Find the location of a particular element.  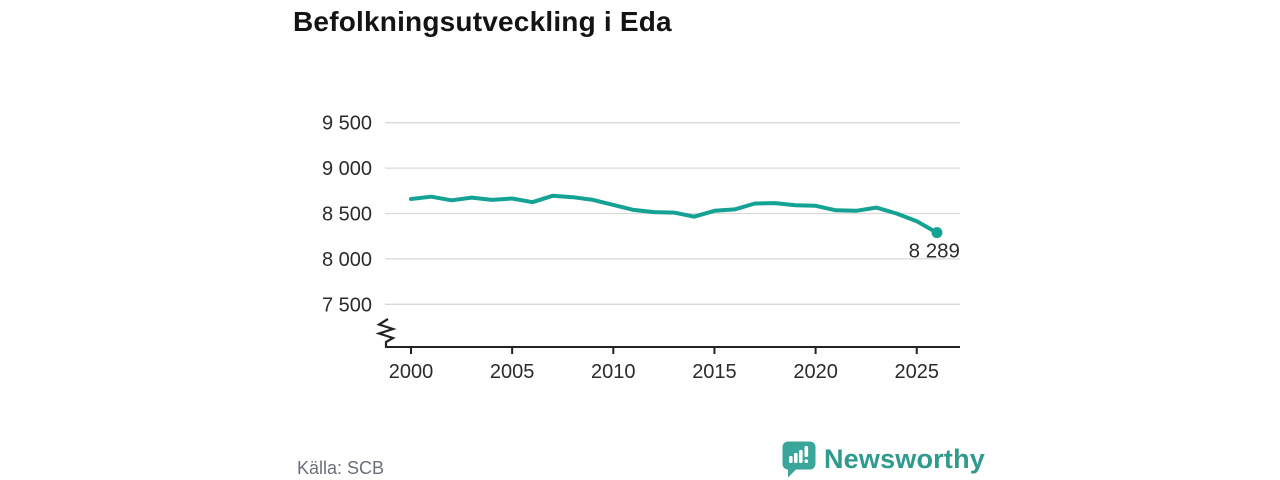

source-label: Källa: SCB is located at coordinates (341, 468).